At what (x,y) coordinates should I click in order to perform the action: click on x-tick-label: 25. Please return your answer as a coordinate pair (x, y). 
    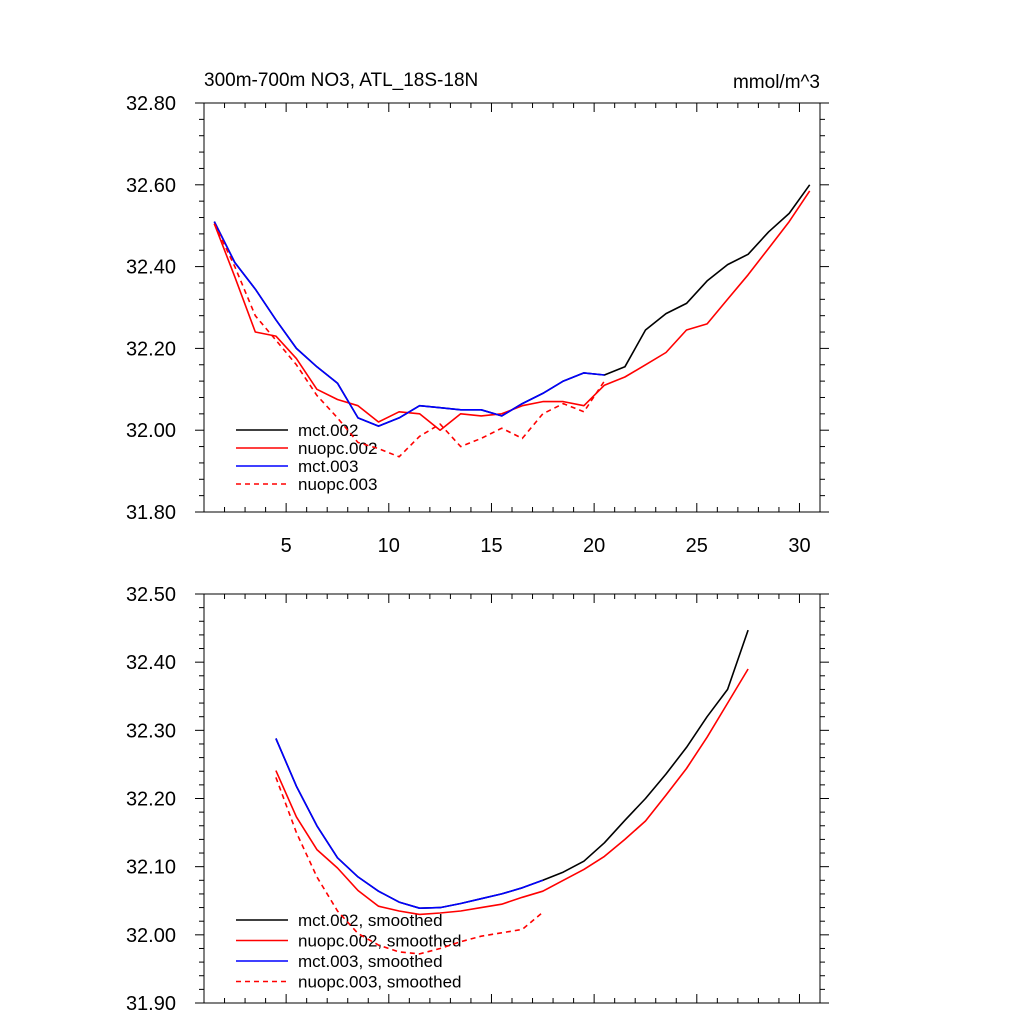
    Looking at the image, I should click on (697, 546).